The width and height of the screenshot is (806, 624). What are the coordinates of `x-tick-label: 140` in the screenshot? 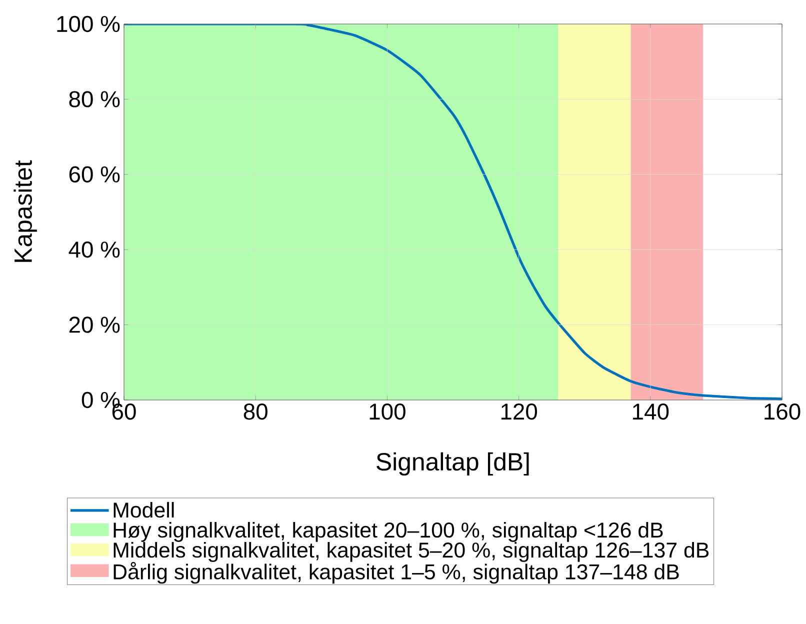 It's located at (651, 412).